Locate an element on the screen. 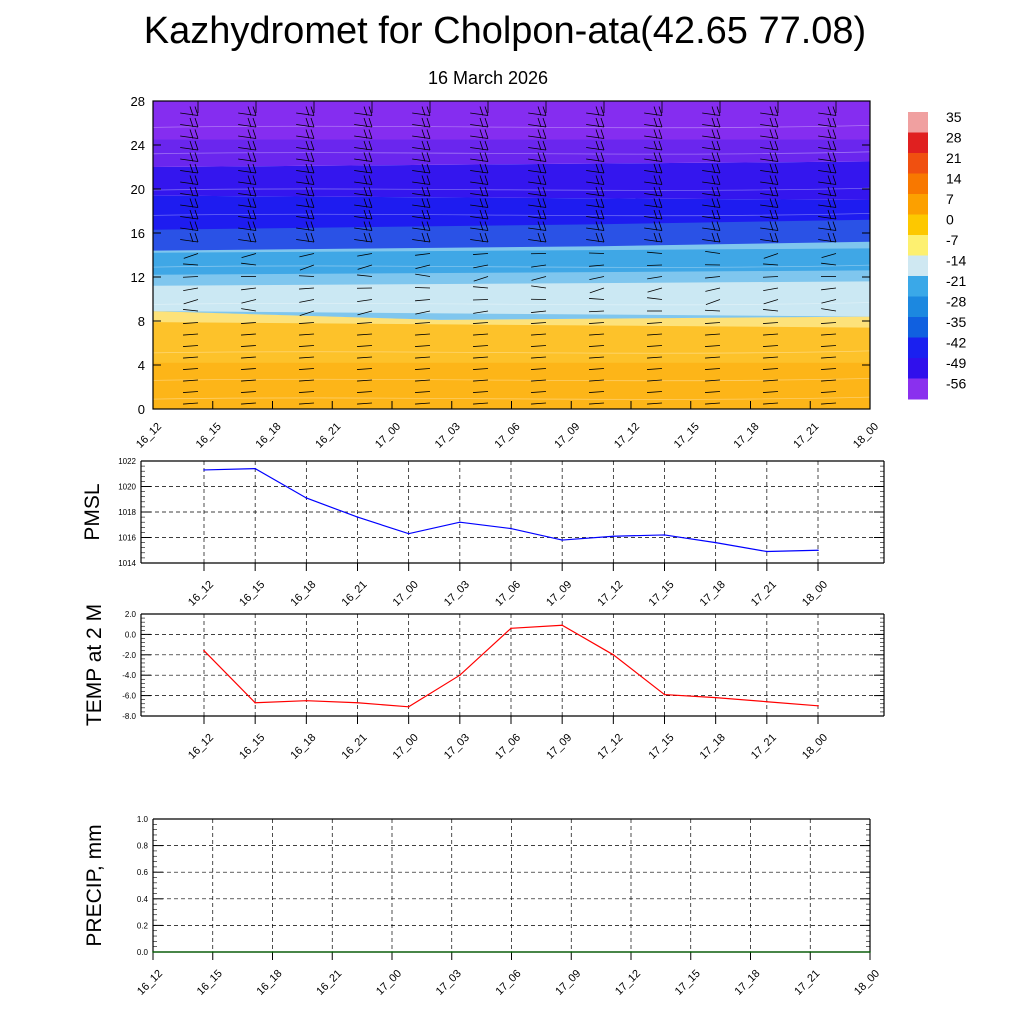 Image resolution: width=1024 pixels, height=1024 pixels. heat-x-tick-label: 17_06 is located at coordinates (508, 436).